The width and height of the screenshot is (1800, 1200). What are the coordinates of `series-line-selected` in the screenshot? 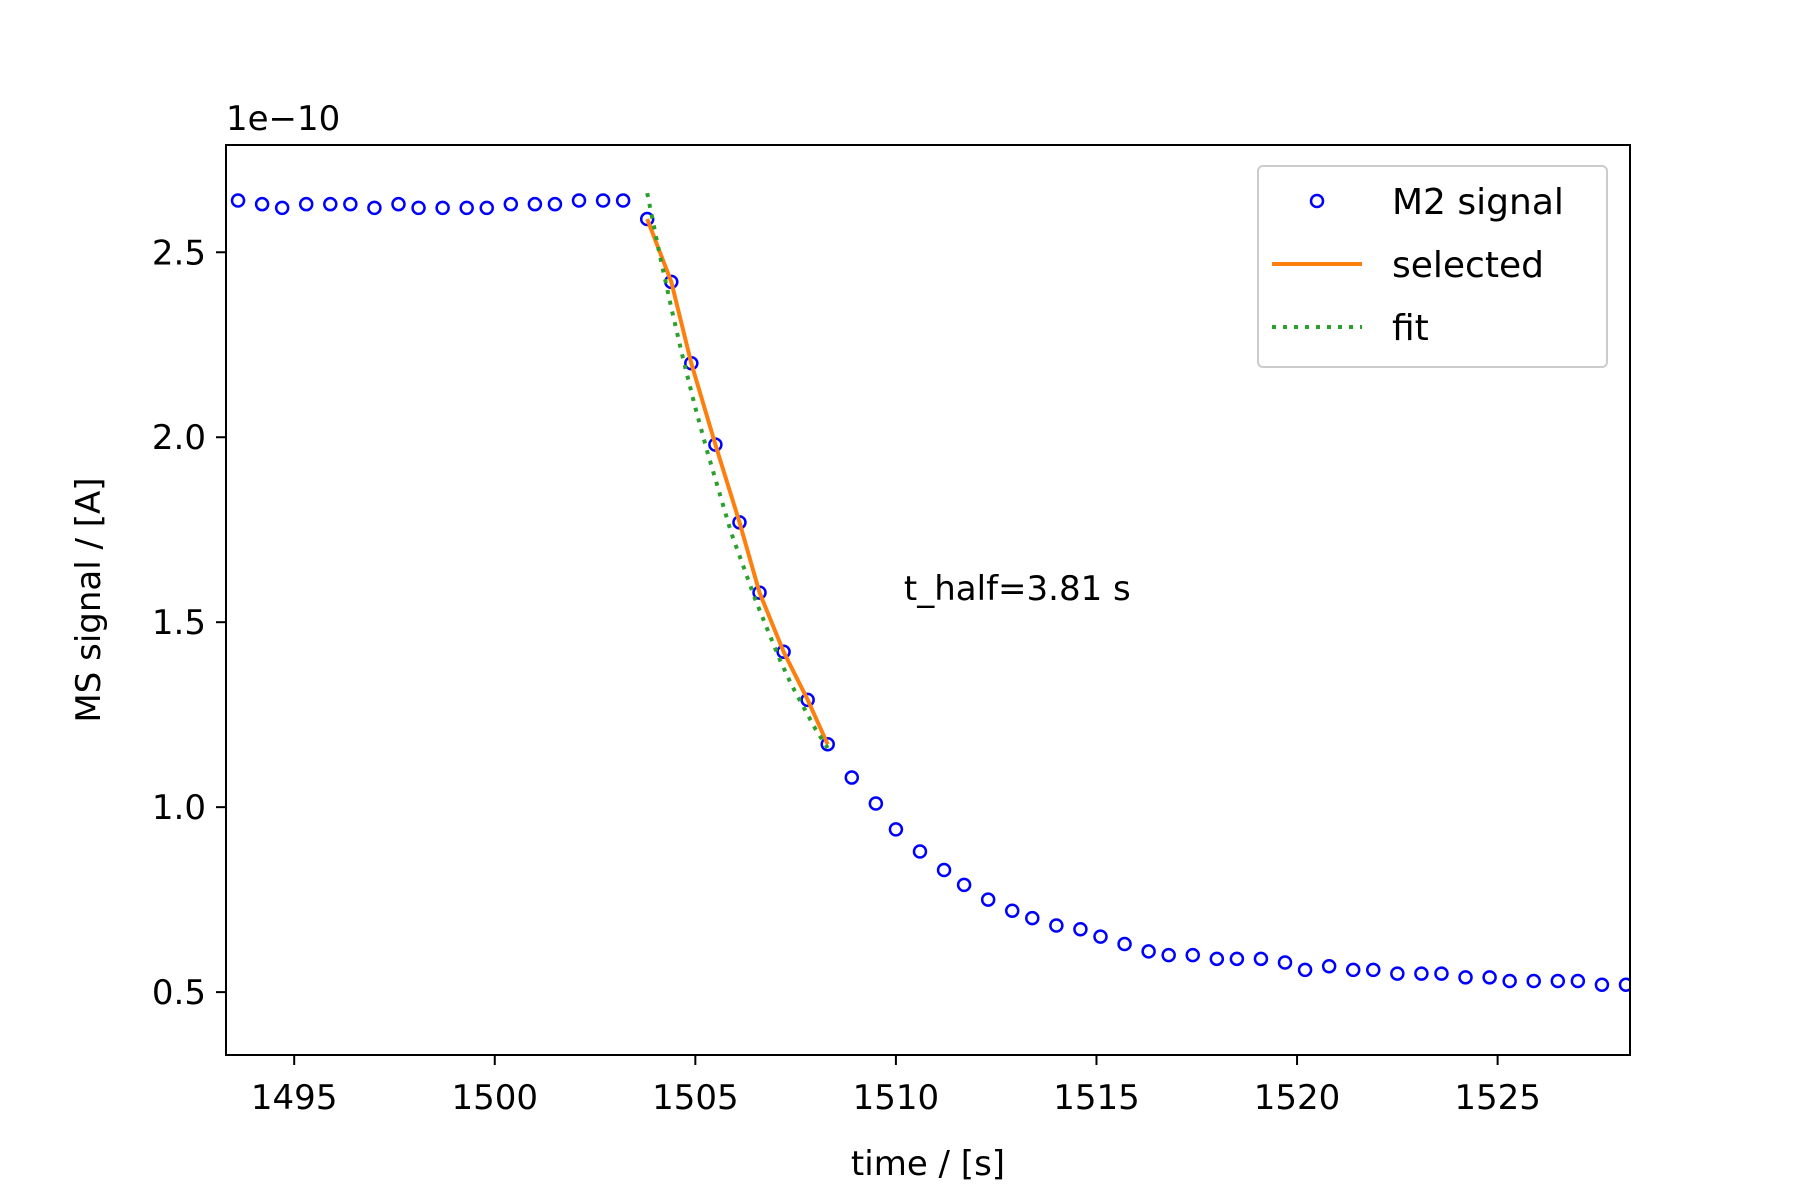 It's located at (737, 482).